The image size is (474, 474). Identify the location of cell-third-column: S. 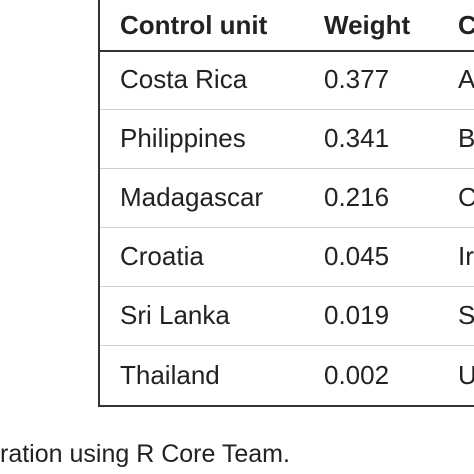
(466, 315).